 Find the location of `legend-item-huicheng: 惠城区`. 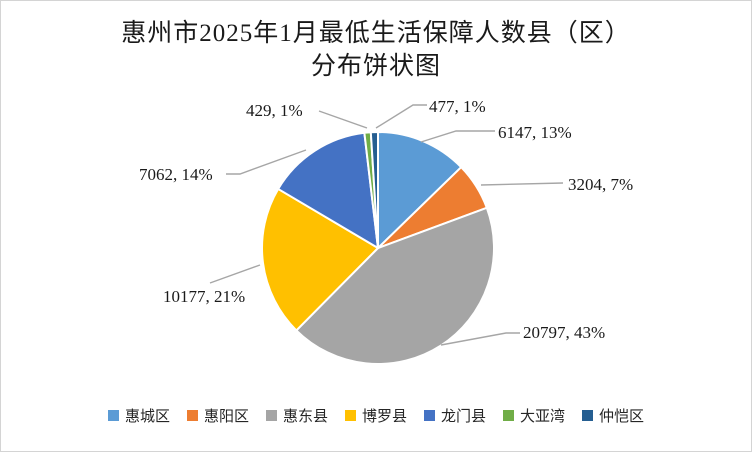

legend-item-huicheng: 惠城区 is located at coordinates (138, 415).